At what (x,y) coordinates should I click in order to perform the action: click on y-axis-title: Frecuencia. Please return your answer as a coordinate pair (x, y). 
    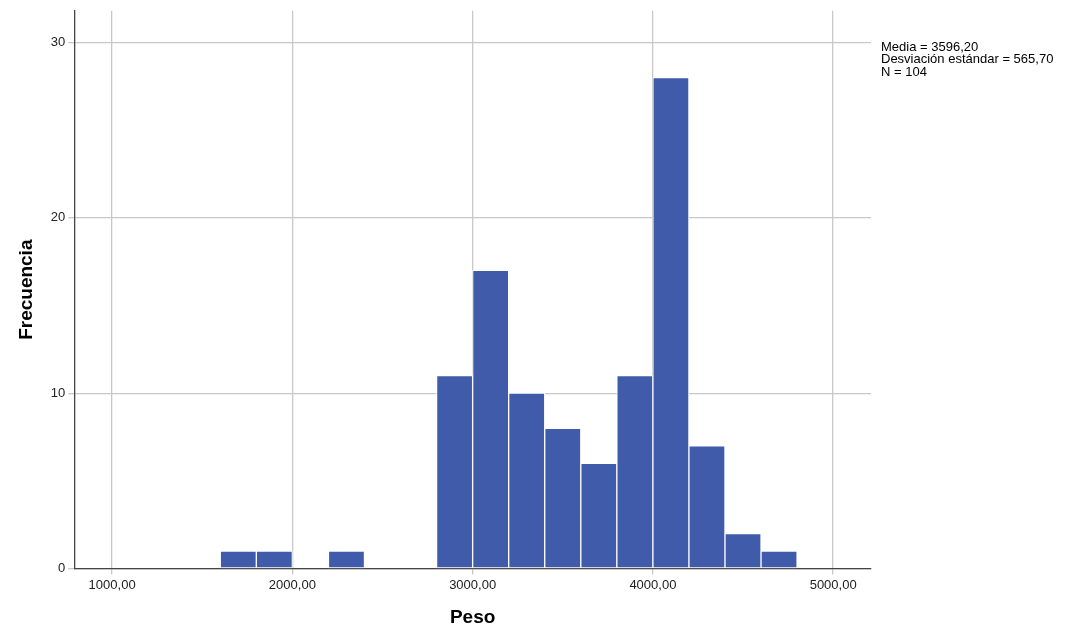
    Looking at the image, I should click on (25, 289).